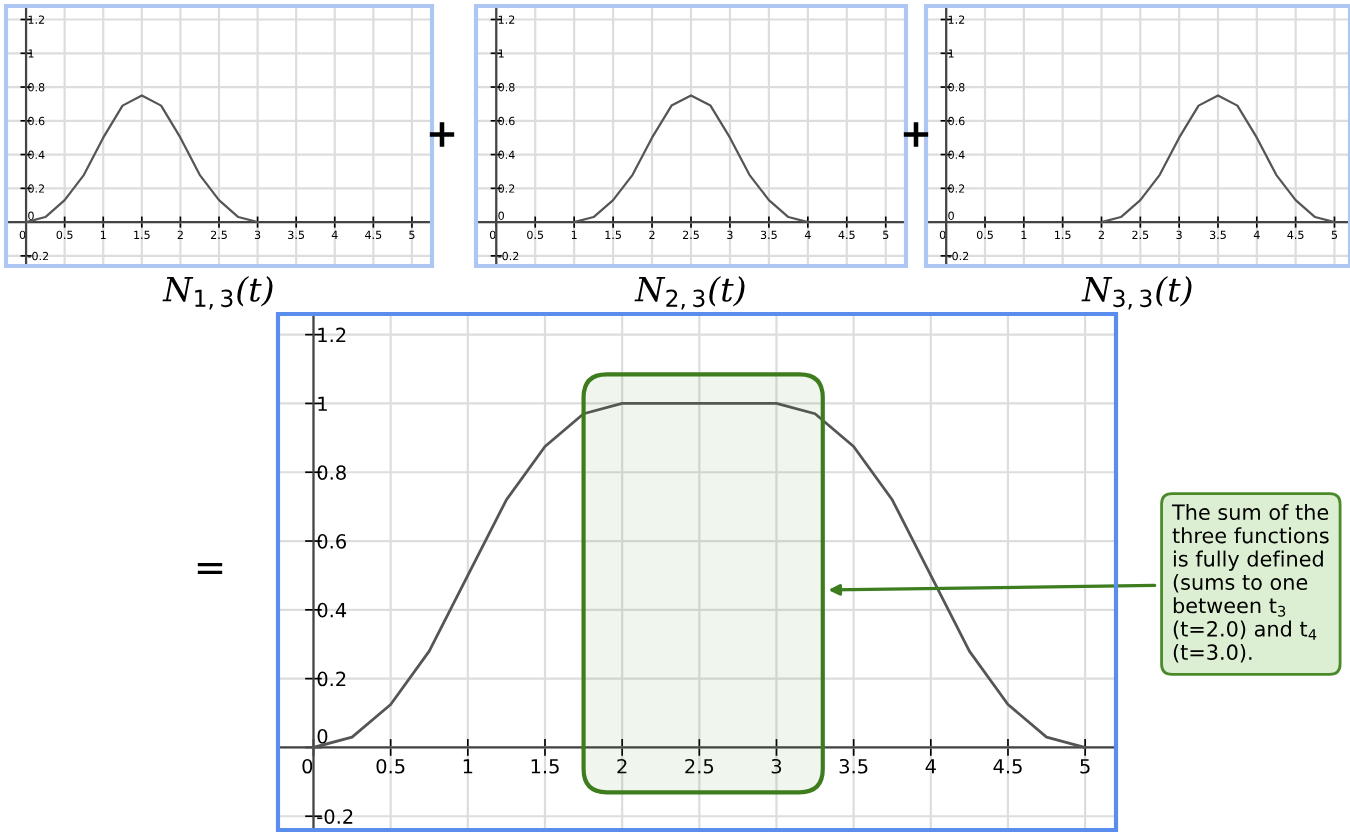 The width and height of the screenshot is (1350, 836). Describe the element at coordinates (390, 766) in the screenshot. I see `x-tick-label: 0.5` at that location.